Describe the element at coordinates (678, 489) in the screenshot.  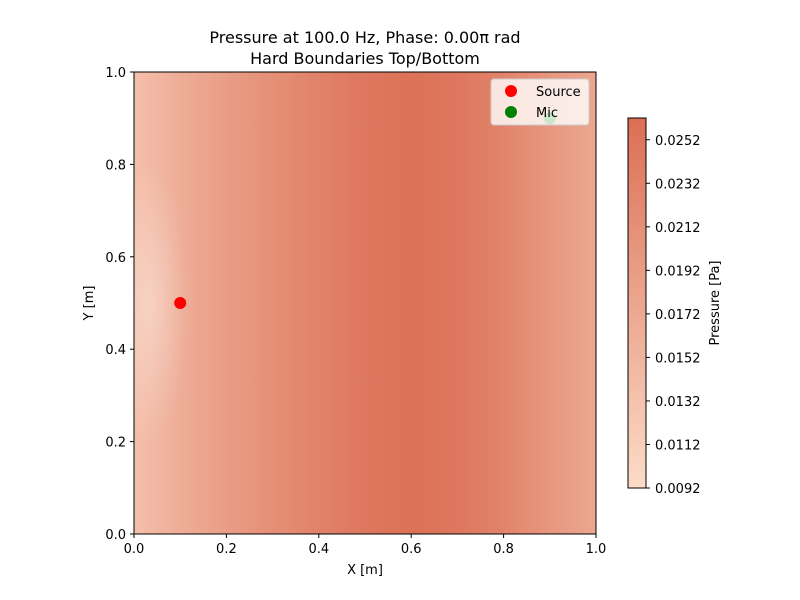
I see `colorbar-tick-label: 0.0092` at that location.